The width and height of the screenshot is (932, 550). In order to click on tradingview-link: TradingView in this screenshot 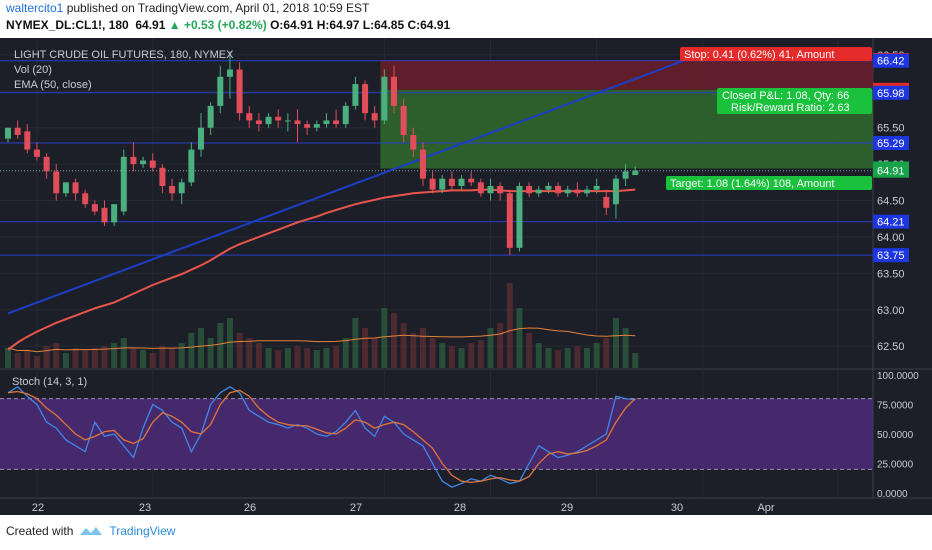, I will do `click(142, 531)`.